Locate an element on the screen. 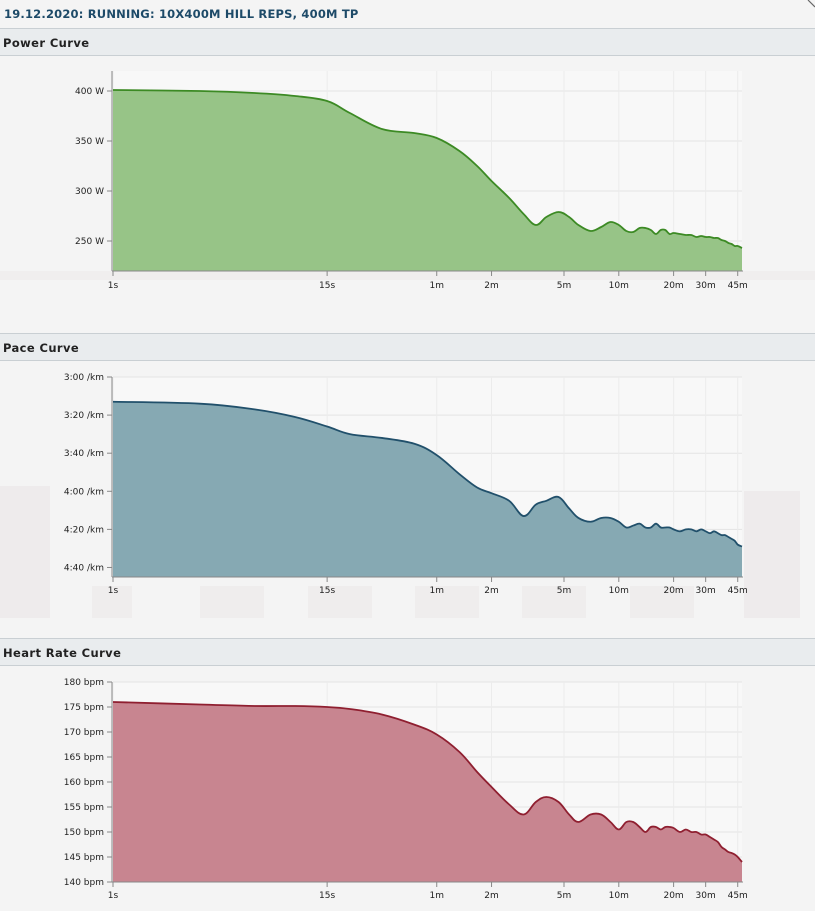 The height and width of the screenshot is (911, 815). y-tick-label: 175 bpm is located at coordinates (84, 708).